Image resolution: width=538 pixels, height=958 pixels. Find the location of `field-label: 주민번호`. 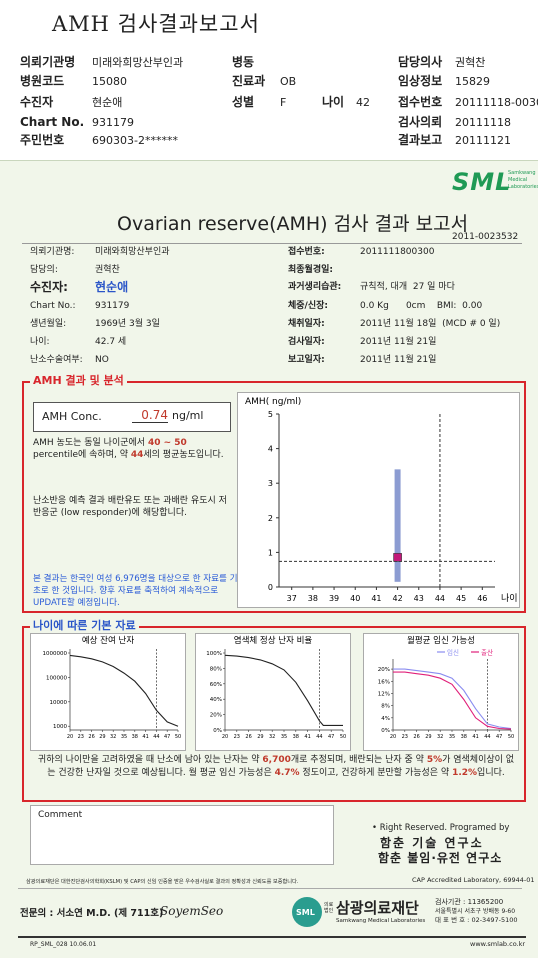

field-label: 주민번호 is located at coordinates (42, 140).